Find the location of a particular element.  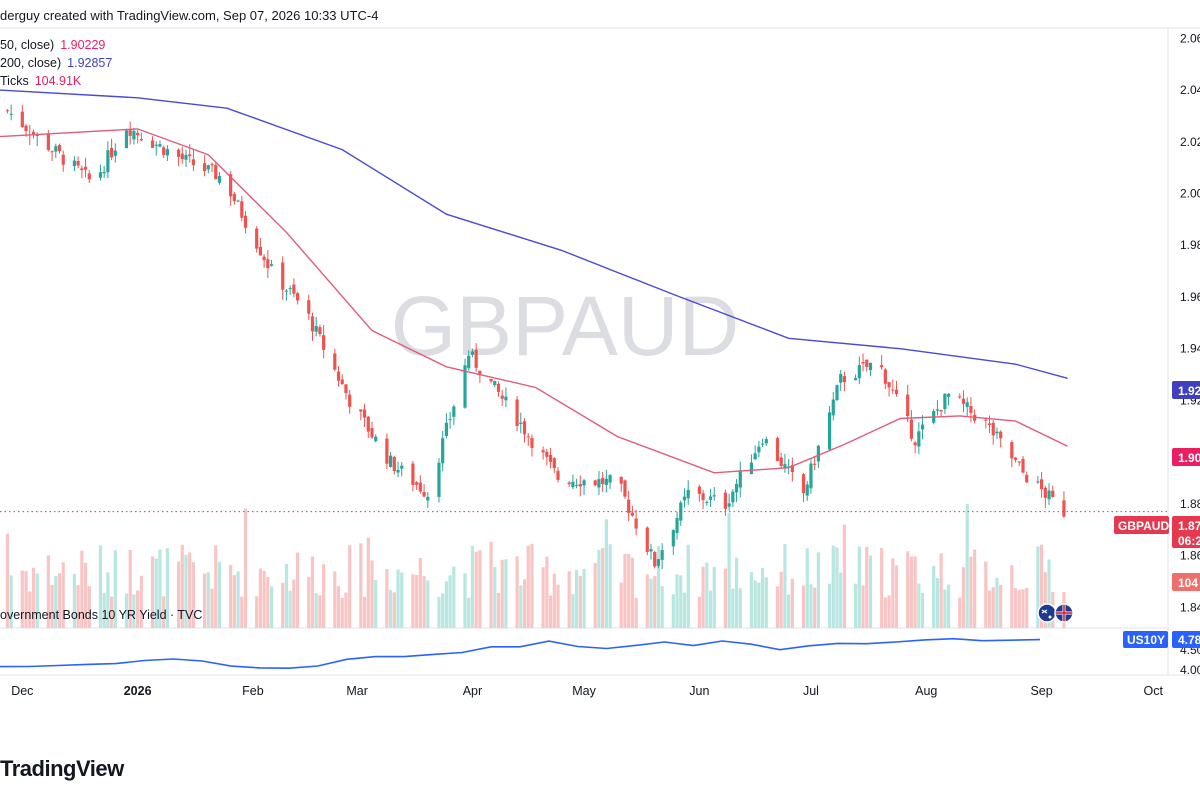

time-tick-label: Dec is located at coordinates (22, 691).